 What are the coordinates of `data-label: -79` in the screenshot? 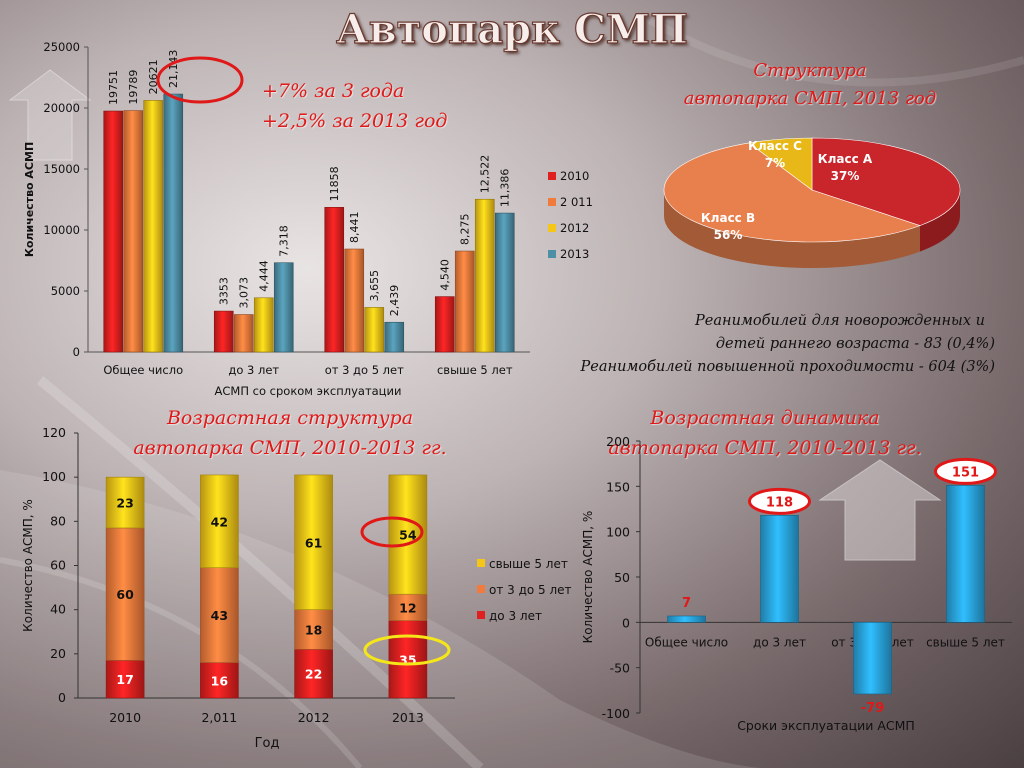 It's located at (873, 708).